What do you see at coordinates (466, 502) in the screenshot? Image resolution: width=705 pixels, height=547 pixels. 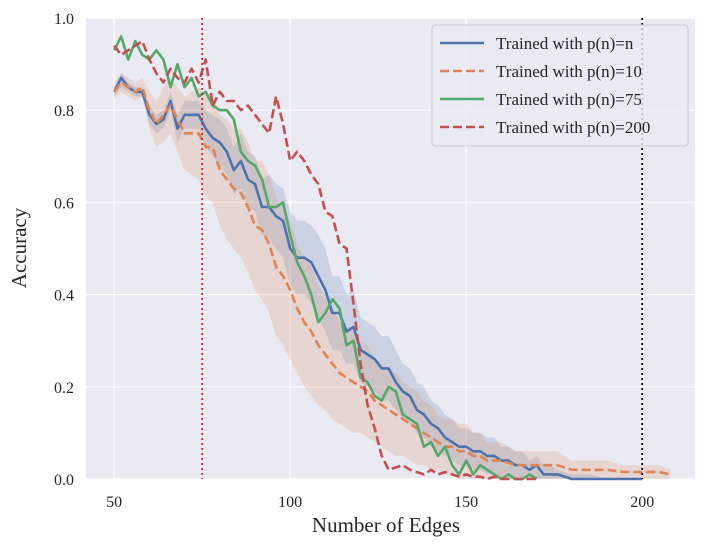 I see `x-tick-label: 150` at bounding box center [466, 502].